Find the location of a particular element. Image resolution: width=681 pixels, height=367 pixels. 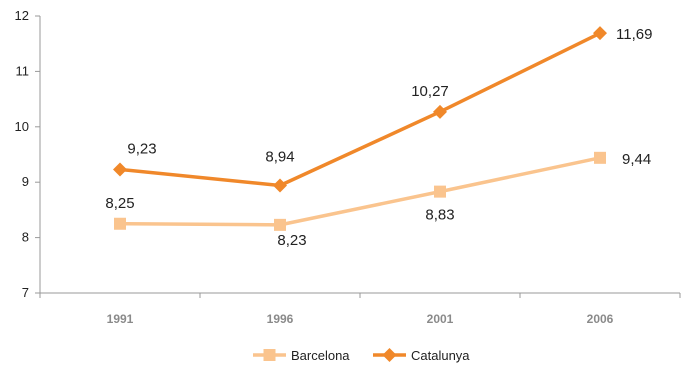

data-label: 10,27 is located at coordinates (430, 91).